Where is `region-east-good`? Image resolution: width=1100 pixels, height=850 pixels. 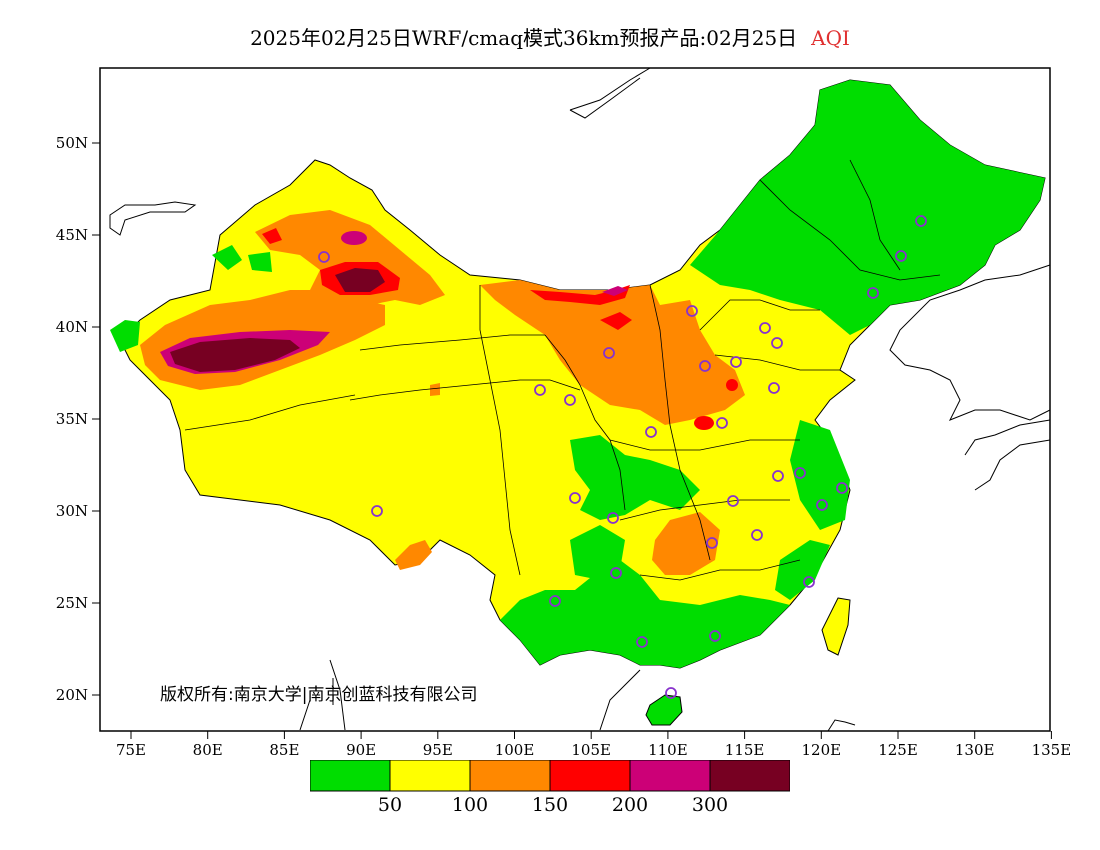 region-east-good is located at coordinates (820, 475).